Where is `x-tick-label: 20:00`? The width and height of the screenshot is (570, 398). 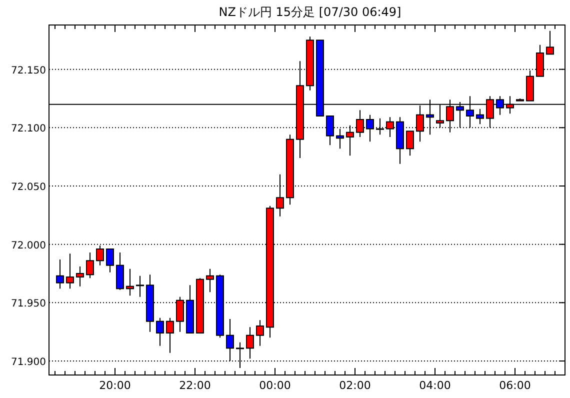 x-tick-label: 20:00 is located at coordinates (115, 385).